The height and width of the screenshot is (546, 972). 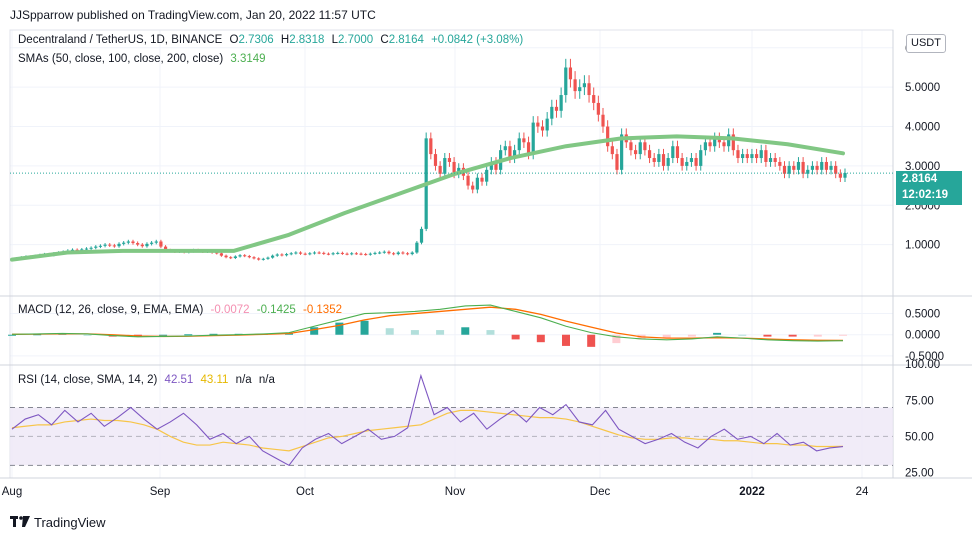 What do you see at coordinates (925, 195) in the screenshot?
I see `bar-countdown: 12:02:19` at bounding box center [925, 195].